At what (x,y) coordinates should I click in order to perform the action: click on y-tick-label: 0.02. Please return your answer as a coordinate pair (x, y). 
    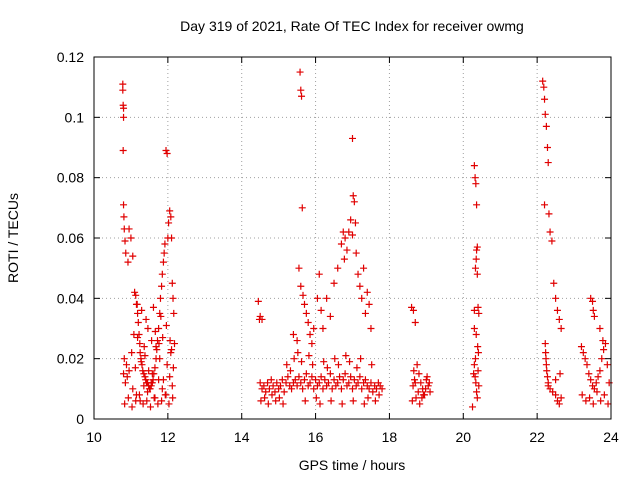
    Looking at the image, I should click on (70, 359).